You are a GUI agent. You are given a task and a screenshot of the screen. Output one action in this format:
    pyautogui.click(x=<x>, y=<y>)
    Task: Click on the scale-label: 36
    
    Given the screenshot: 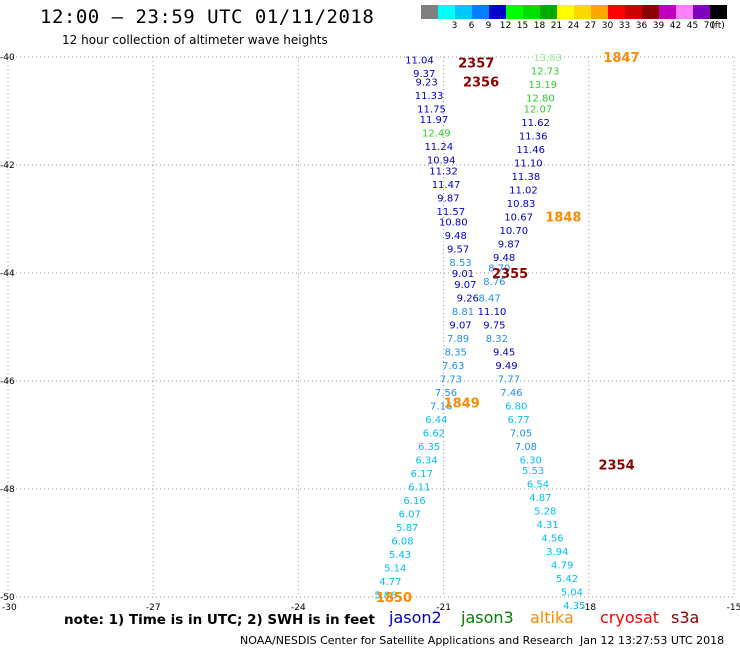 What is the action you would take?
    pyautogui.click(x=641, y=26)
    